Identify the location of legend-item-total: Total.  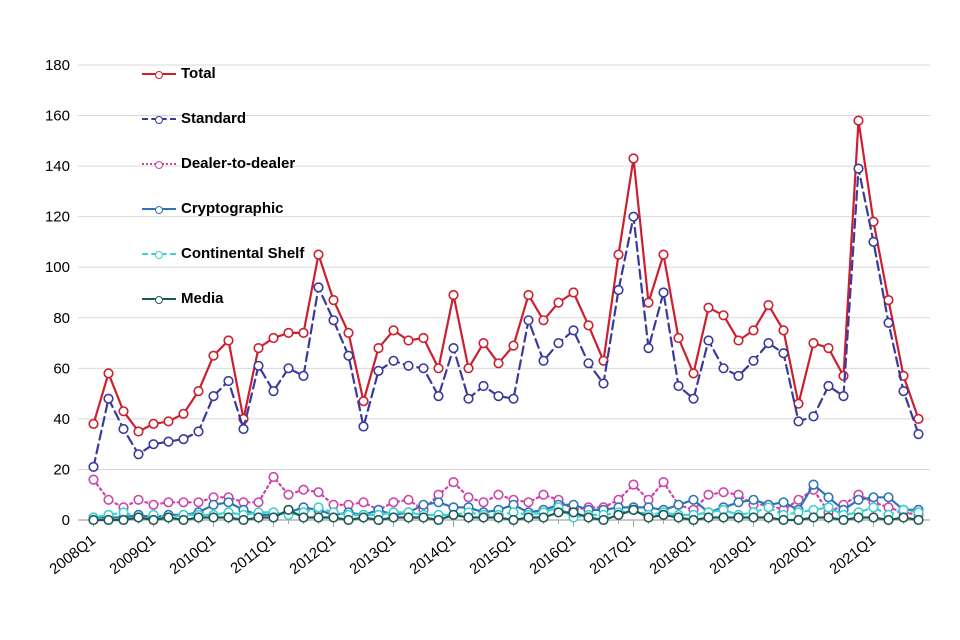
(223, 73).